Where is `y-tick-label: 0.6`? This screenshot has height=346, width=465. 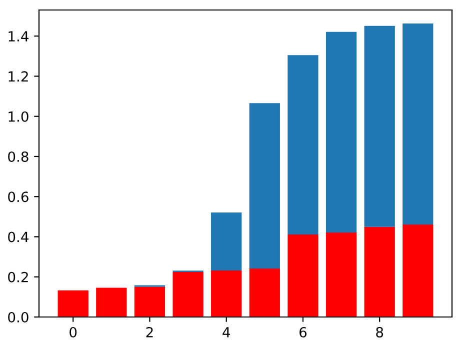 y-tick-label: 0.6 is located at coordinates (18, 197).